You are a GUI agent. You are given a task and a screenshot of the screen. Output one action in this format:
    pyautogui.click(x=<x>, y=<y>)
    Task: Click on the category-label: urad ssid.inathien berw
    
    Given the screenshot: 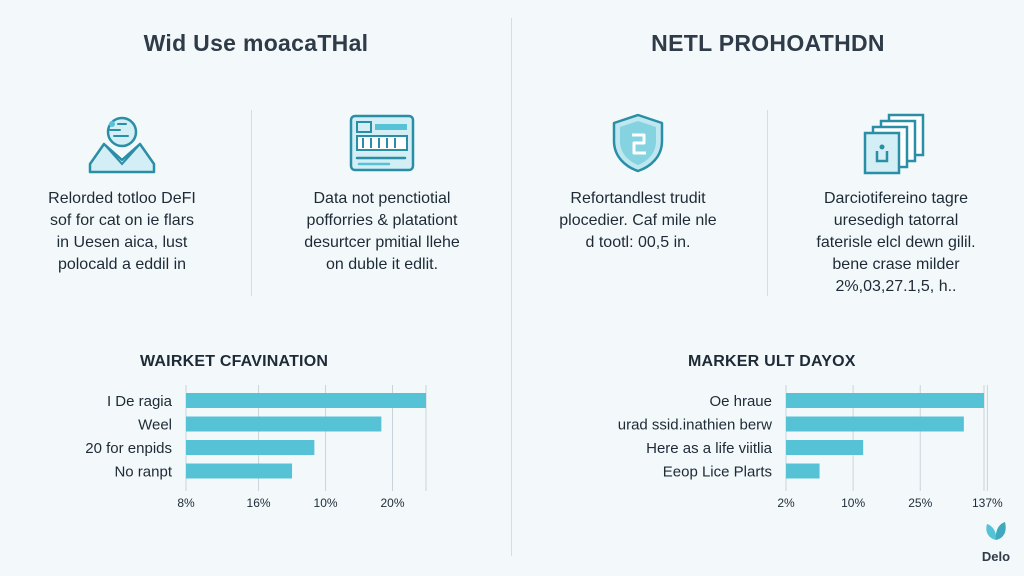 What is the action you would take?
    pyautogui.click(x=695, y=425)
    